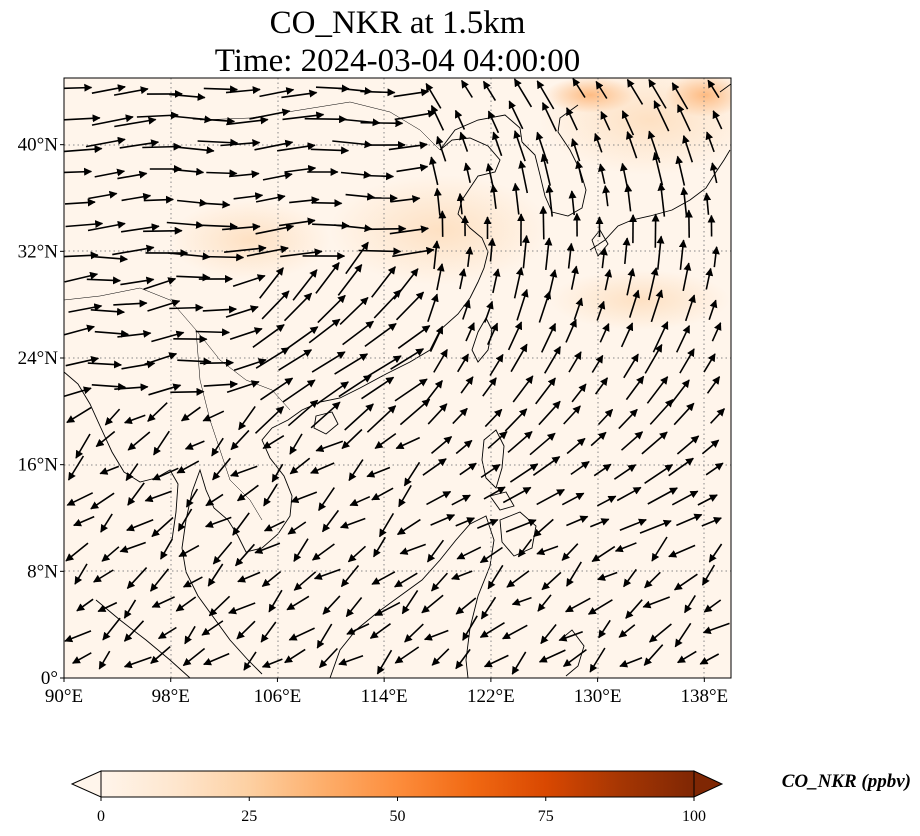  I want to click on x-tick-label: 106°E, so click(278, 696).